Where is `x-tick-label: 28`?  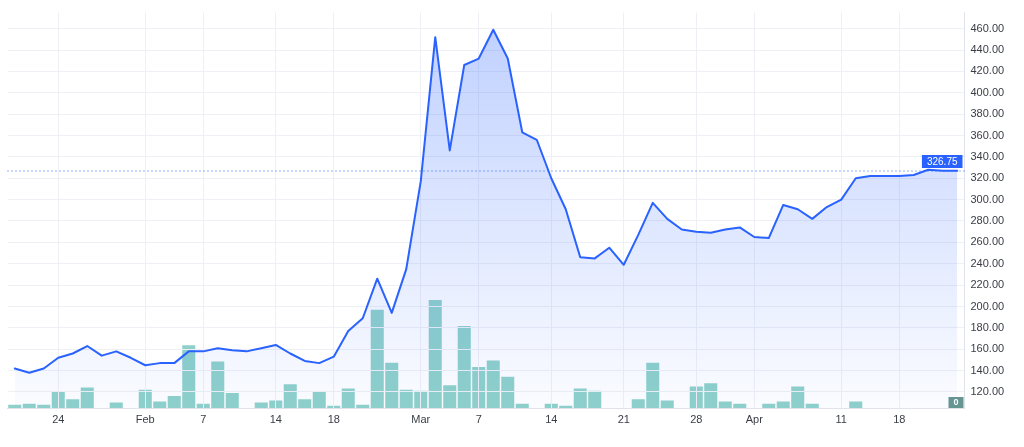 x-tick-label: 28 is located at coordinates (696, 418).